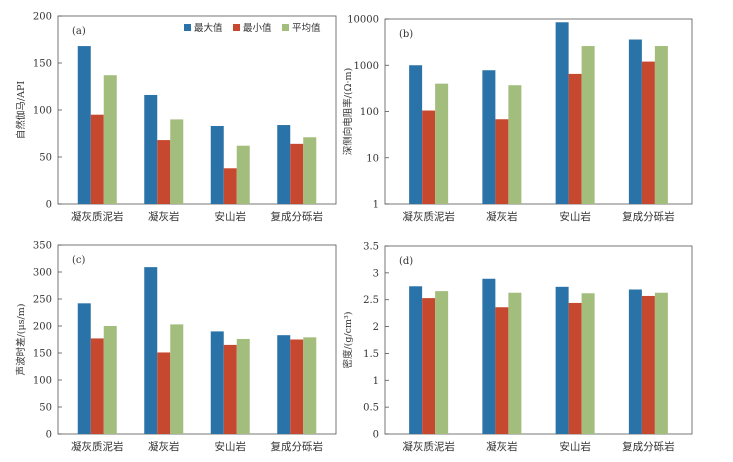 The image size is (733, 462). What do you see at coordinates (376, 273) in the screenshot?
I see `y-tick-label: 3` at bounding box center [376, 273].